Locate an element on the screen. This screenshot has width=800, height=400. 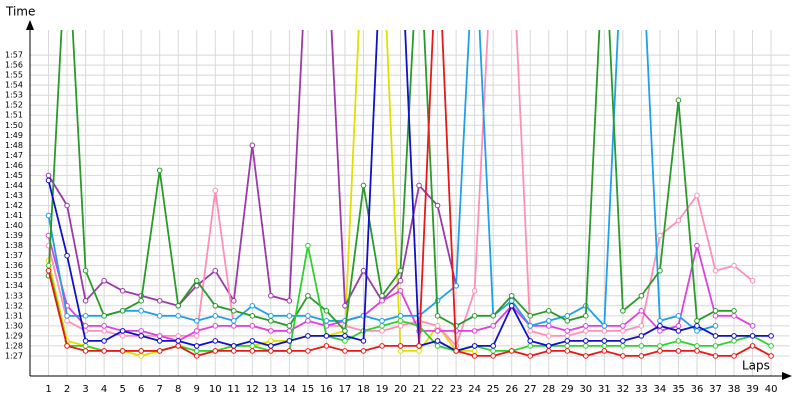
x-tick-label: 9 is located at coordinates (197, 389).